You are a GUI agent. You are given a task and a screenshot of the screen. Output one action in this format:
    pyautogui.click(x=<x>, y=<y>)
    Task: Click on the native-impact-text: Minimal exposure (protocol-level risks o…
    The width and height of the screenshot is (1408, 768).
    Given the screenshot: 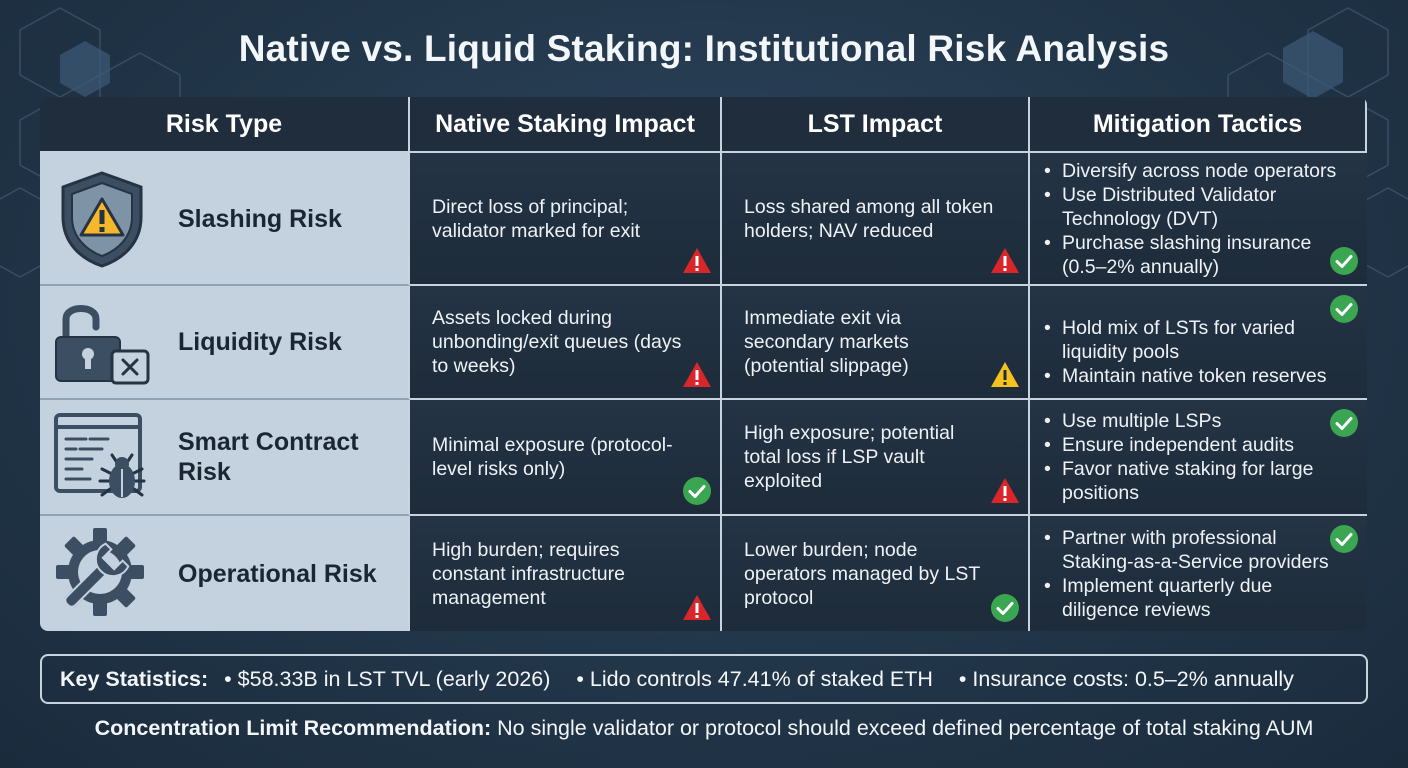 What is the action you would take?
    pyautogui.click(x=552, y=457)
    